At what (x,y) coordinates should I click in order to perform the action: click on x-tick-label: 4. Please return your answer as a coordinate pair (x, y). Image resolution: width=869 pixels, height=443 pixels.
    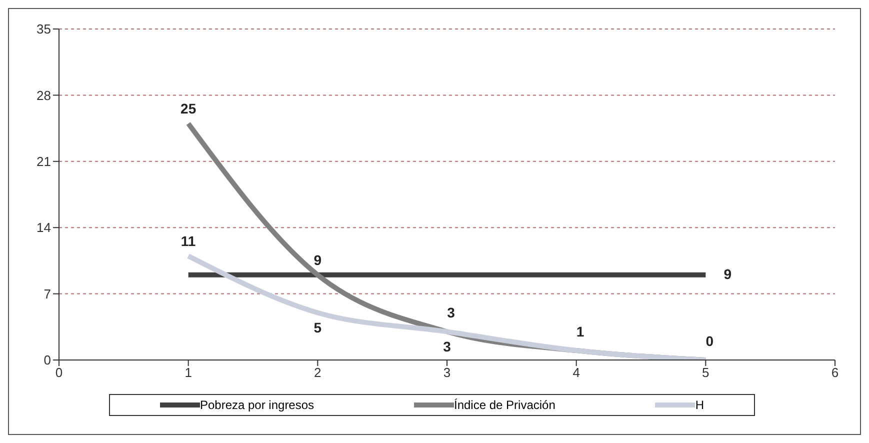
    Looking at the image, I should click on (576, 372).